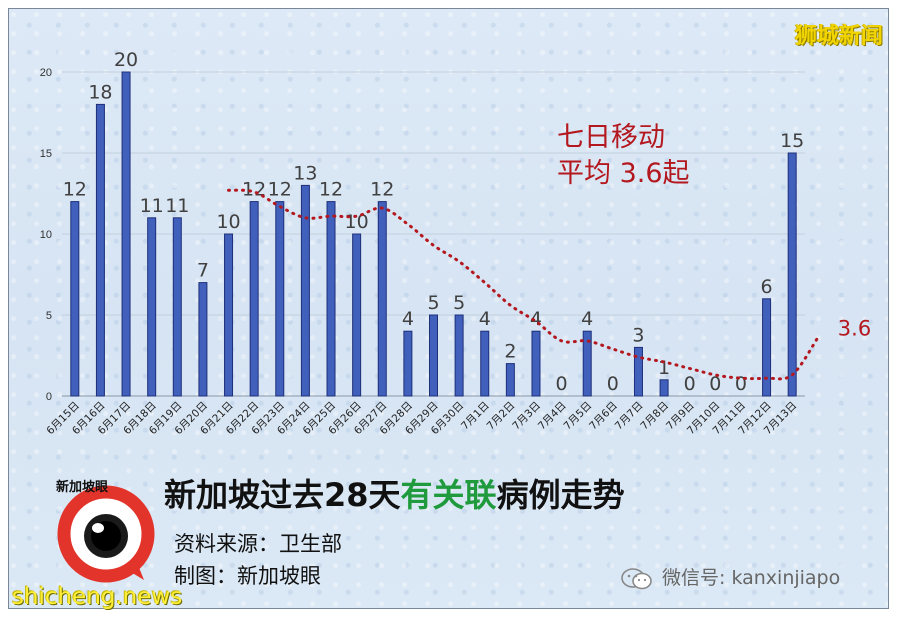 This screenshot has height=617, width=897. I want to click on page-title: 新加坡过去28天有关联病例走势, so click(394, 493).